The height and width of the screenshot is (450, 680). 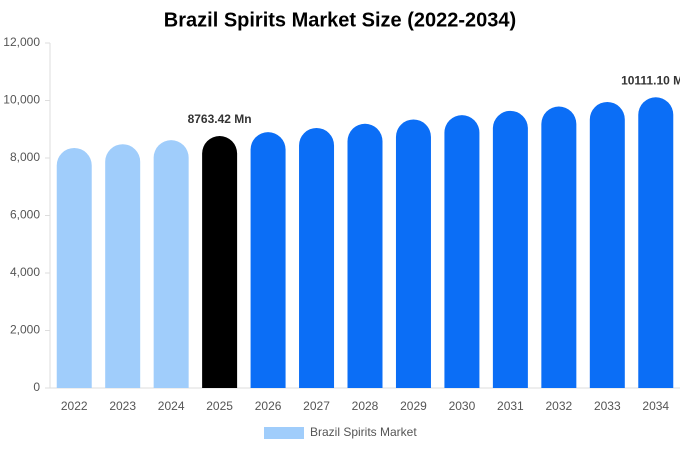 I want to click on x-tick-label: 2028, so click(x=365, y=406).